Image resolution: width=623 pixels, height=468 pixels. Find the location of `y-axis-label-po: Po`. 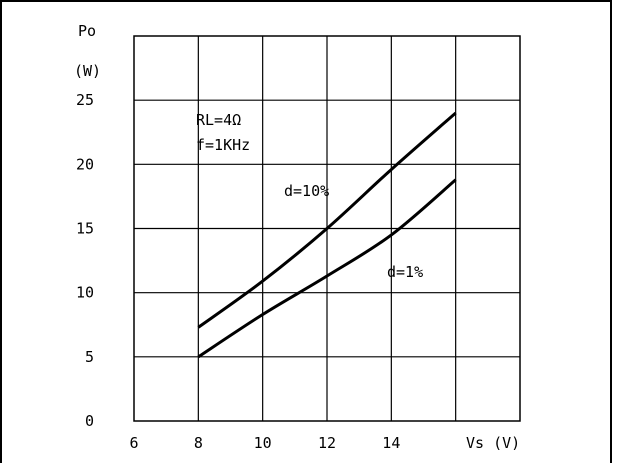

y-axis-label-po: Po is located at coordinates (87, 31).